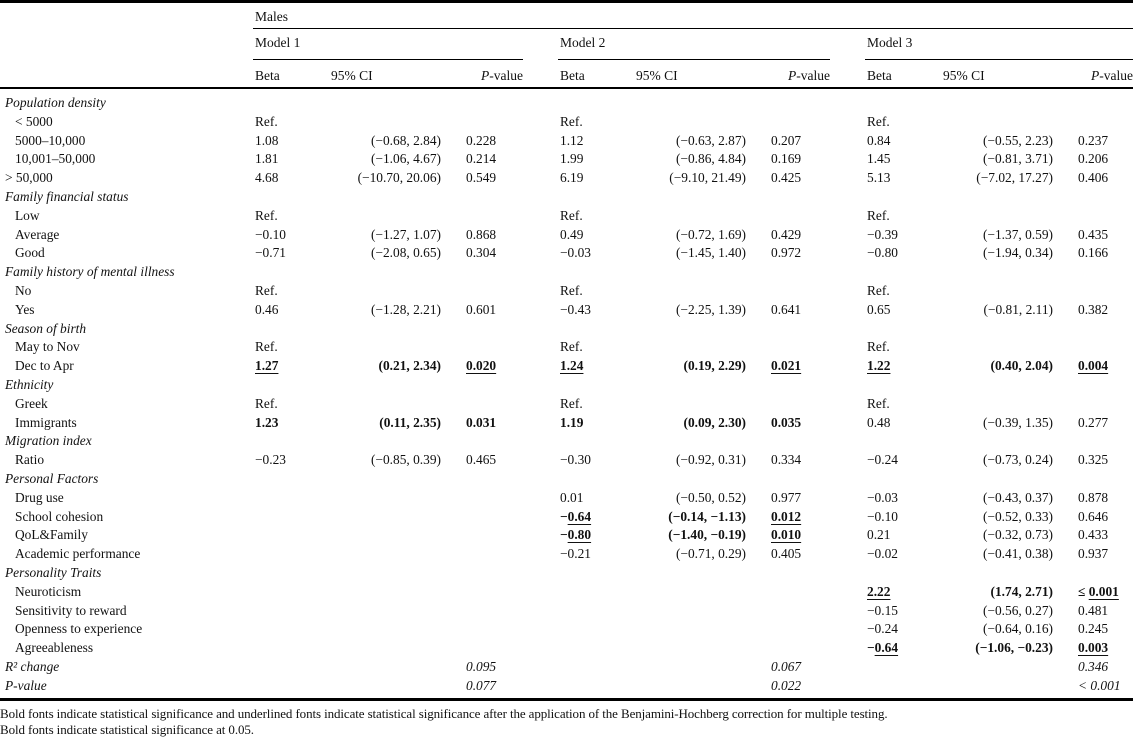  I want to click on row-label: Immigrants, so click(46, 422).